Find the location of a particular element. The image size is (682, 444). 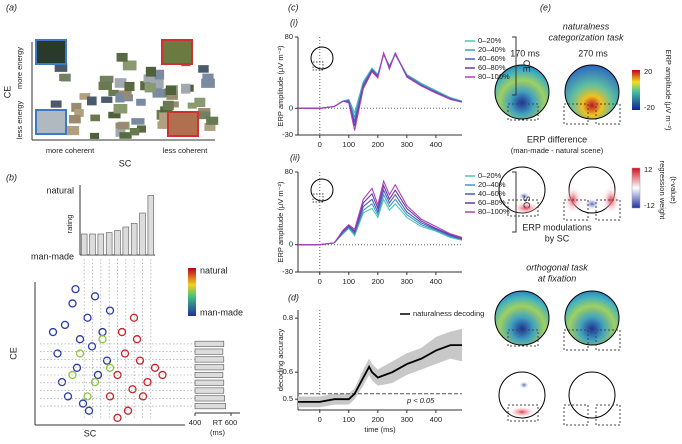

y-tick-label: 80 is located at coordinates (289, 36).